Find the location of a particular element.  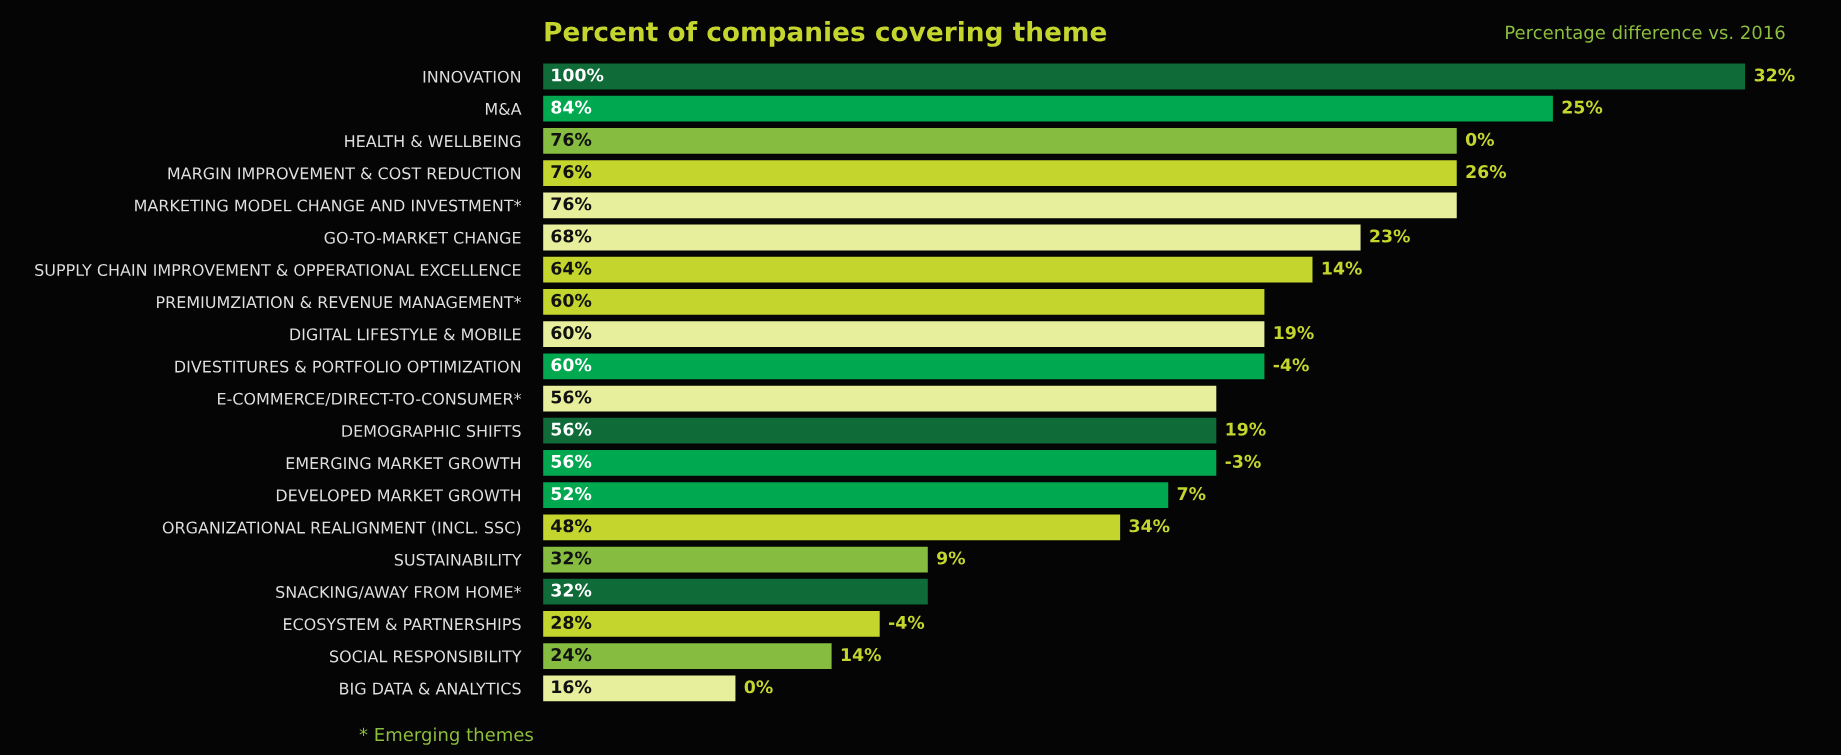

data-label: 48% is located at coordinates (571, 526).